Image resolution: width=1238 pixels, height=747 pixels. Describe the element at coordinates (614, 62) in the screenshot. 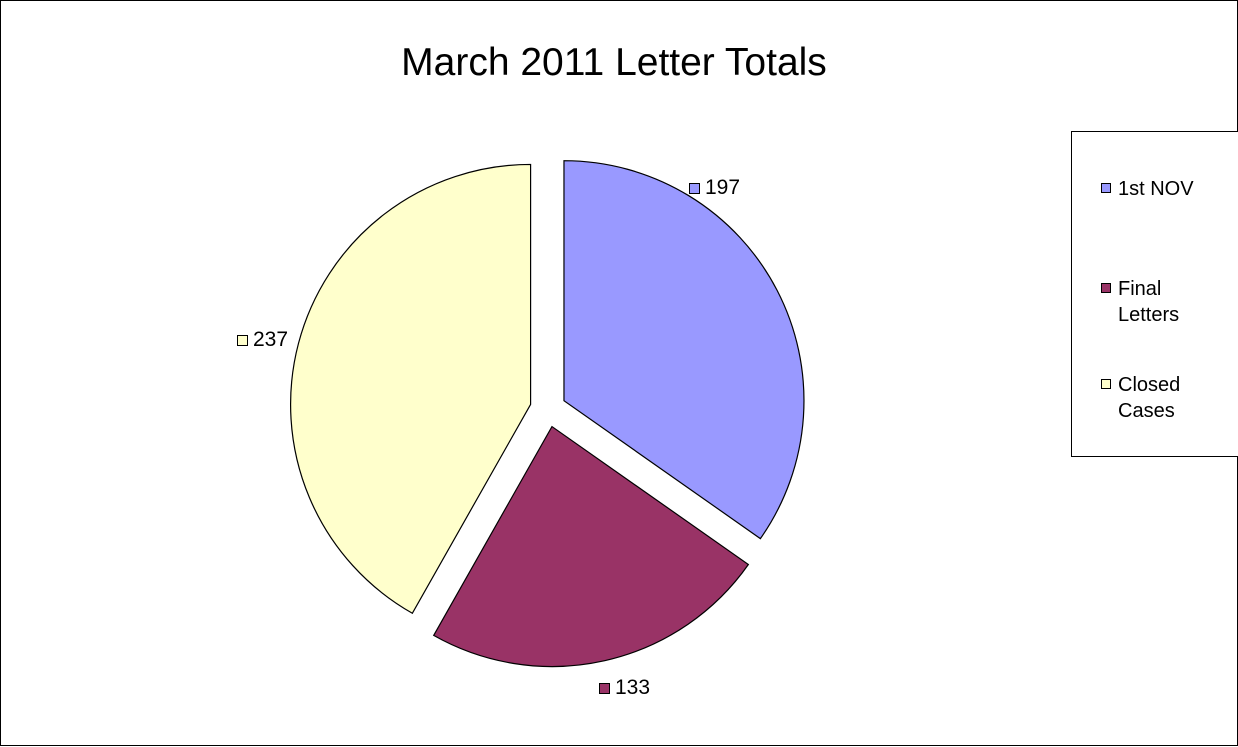

I see `chart-title: March 2011 Letter Totals` at that location.